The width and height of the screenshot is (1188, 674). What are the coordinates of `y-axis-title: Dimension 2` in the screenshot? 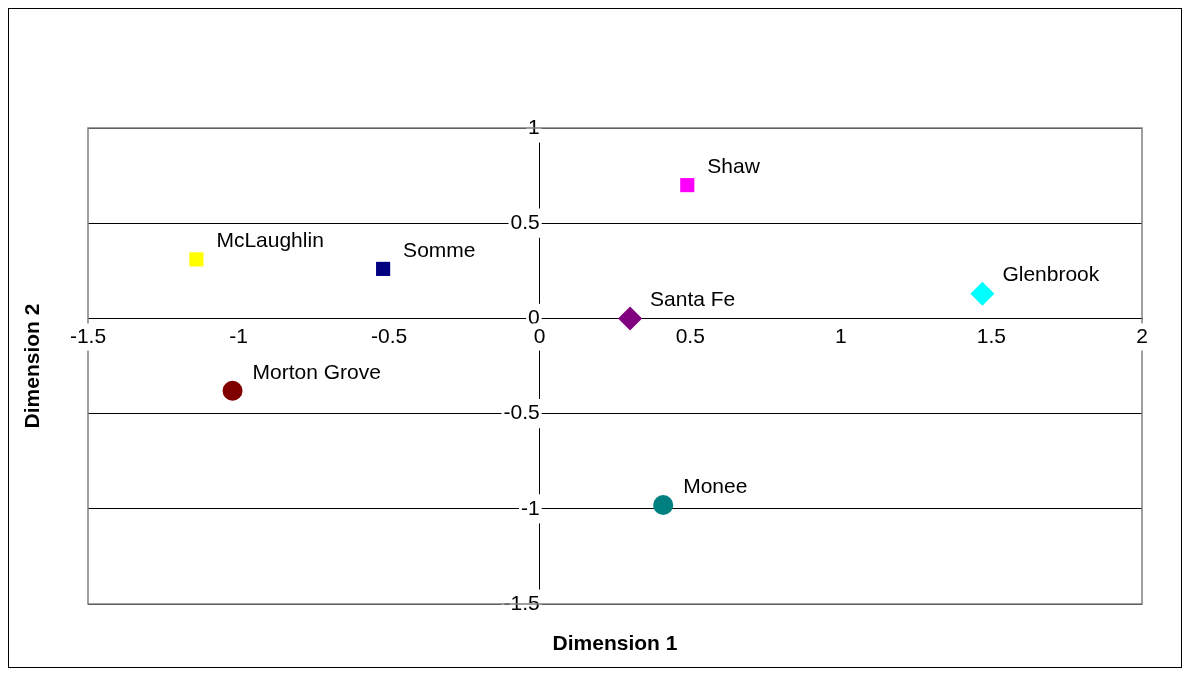 It's located at (31, 366).